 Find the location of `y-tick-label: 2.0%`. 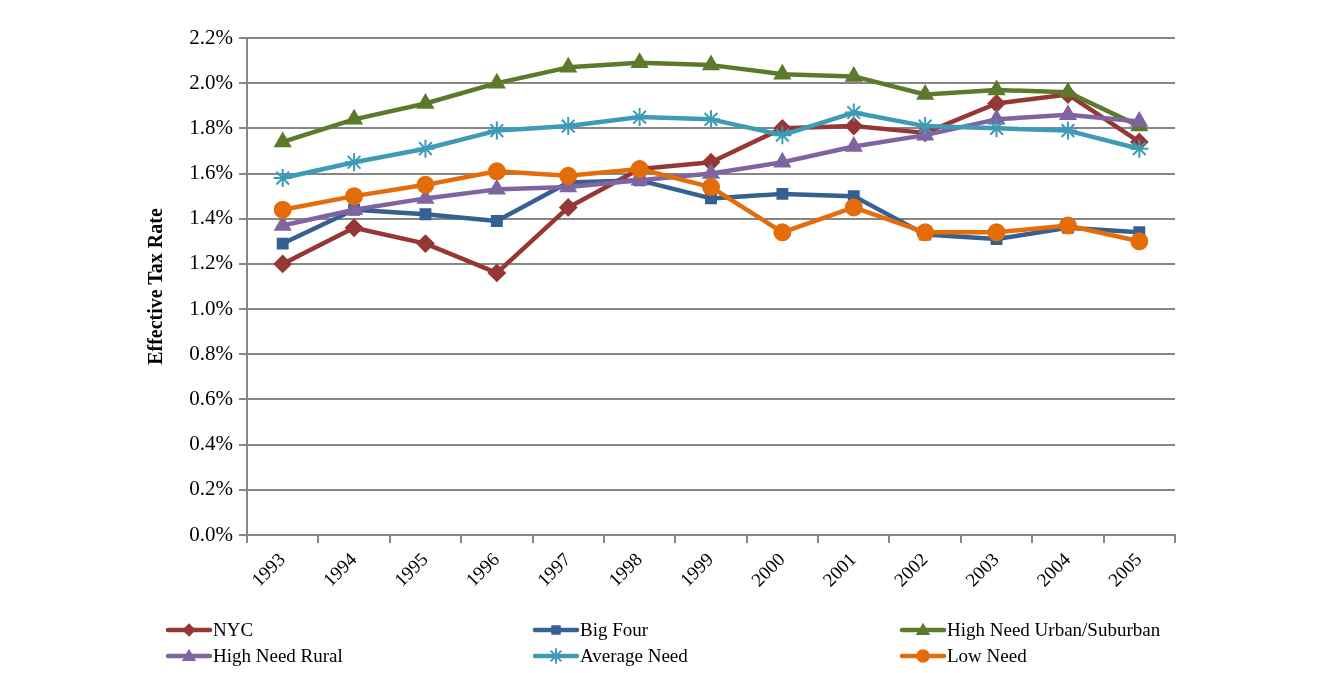

y-tick-label: 2.0% is located at coordinates (211, 81).